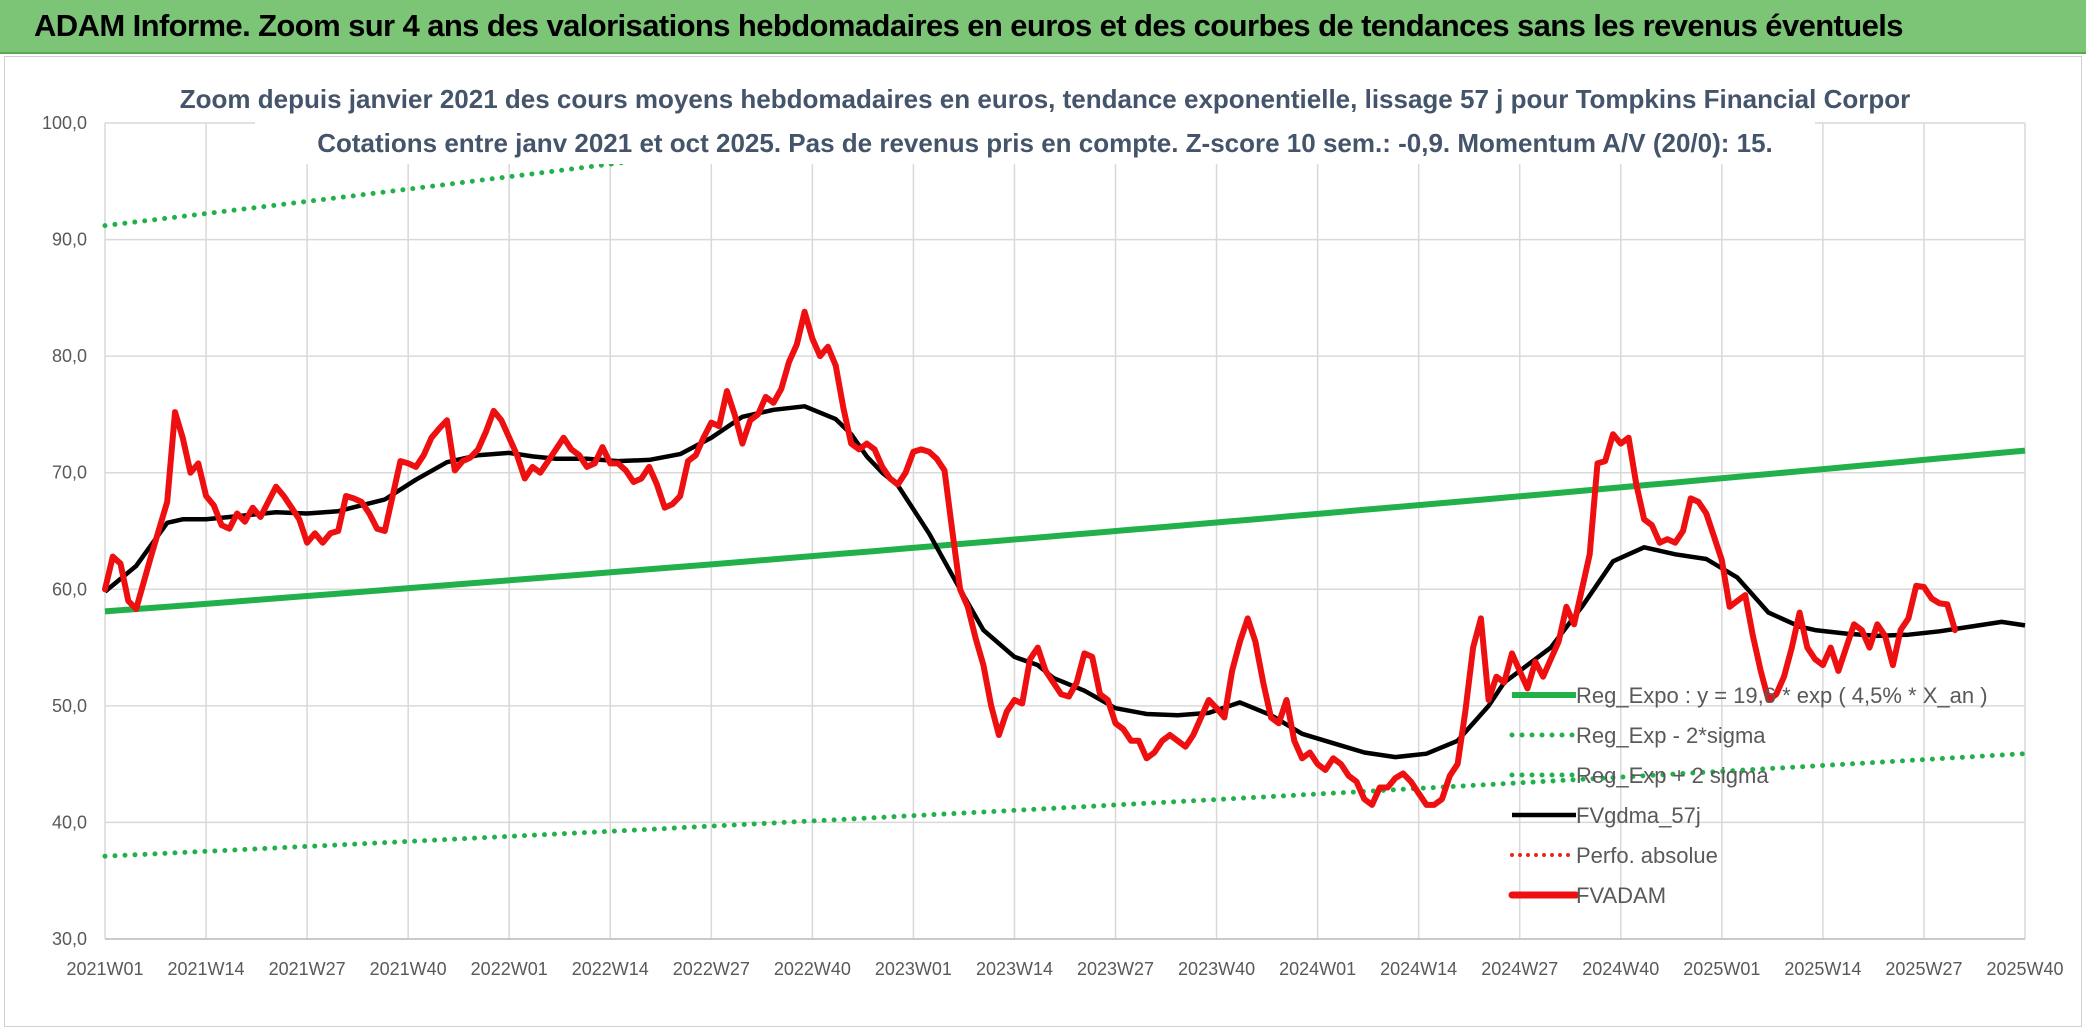  I want to click on reg-exp-plus-2sigma-line, so click(585, 168).